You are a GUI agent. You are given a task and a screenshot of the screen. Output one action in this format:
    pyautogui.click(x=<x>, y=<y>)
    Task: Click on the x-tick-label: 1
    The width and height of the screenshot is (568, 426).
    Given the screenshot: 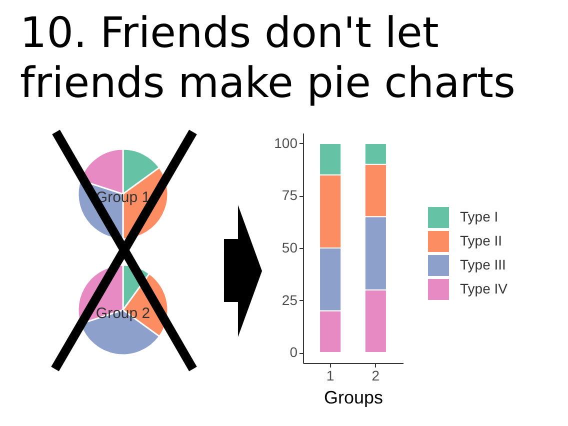 What is the action you would take?
    pyautogui.click(x=330, y=376)
    